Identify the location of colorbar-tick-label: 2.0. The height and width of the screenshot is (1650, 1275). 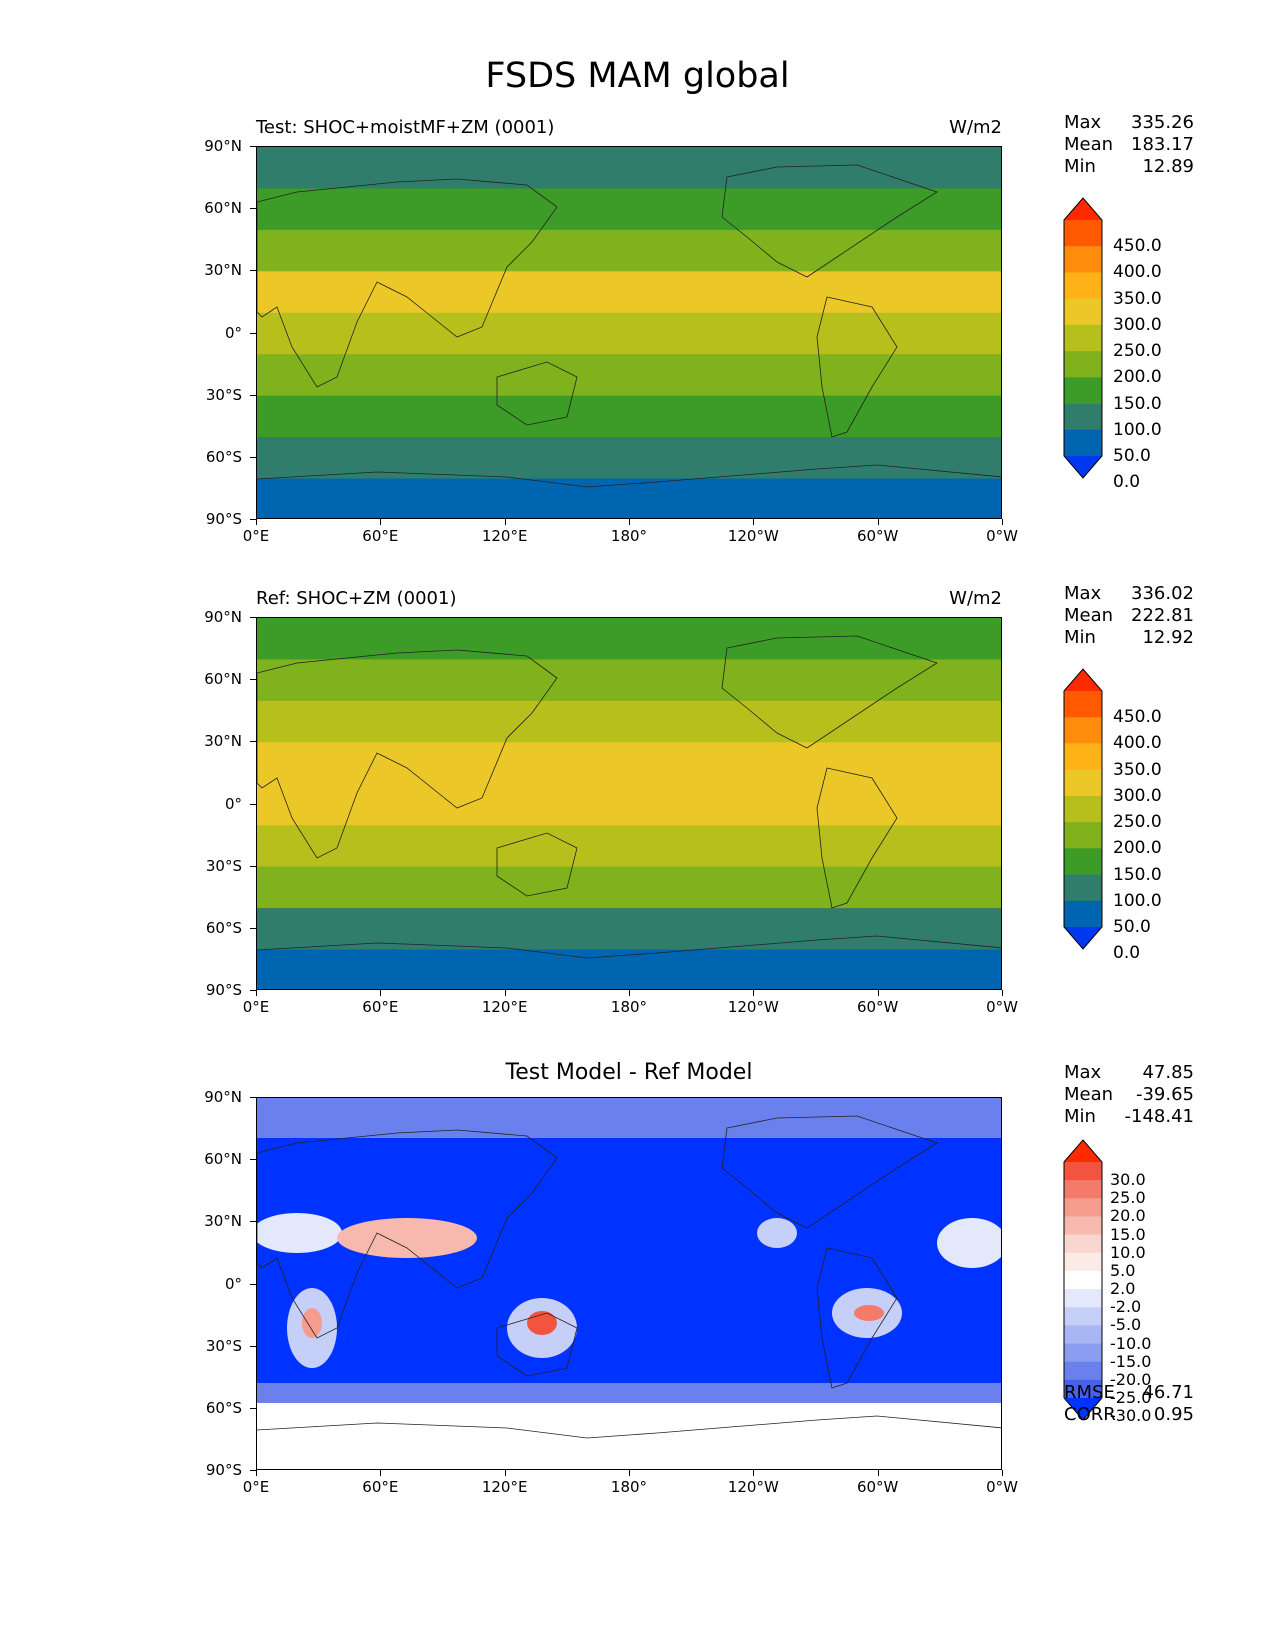
(1123, 1289).